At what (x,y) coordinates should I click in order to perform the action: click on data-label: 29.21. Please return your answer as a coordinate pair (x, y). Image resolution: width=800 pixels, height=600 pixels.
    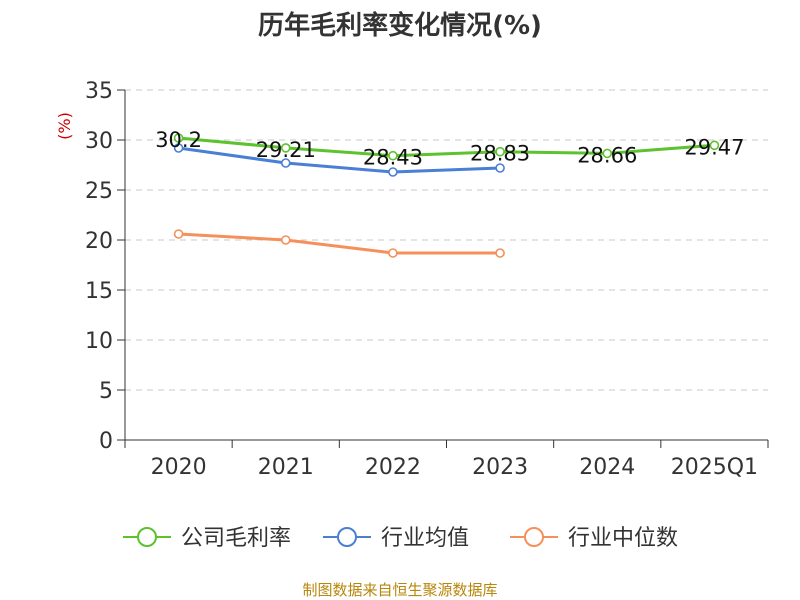
    Looking at the image, I should click on (286, 150).